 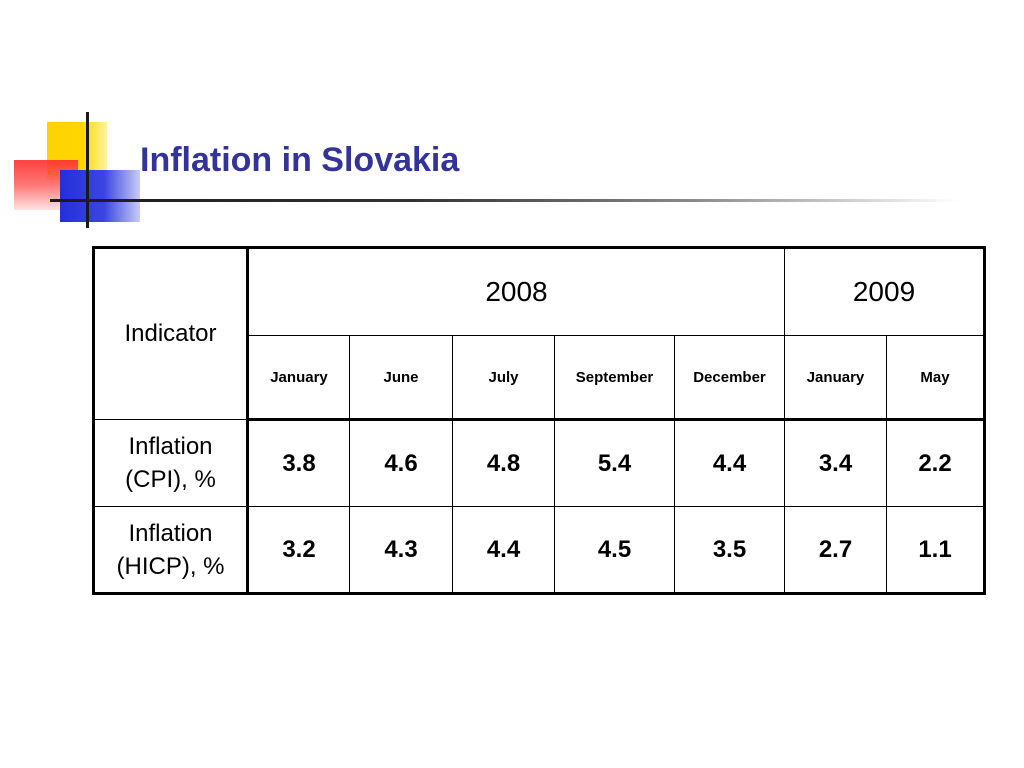 What do you see at coordinates (935, 550) in the screenshot?
I see `table-cell: 1.1` at bounding box center [935, 550].